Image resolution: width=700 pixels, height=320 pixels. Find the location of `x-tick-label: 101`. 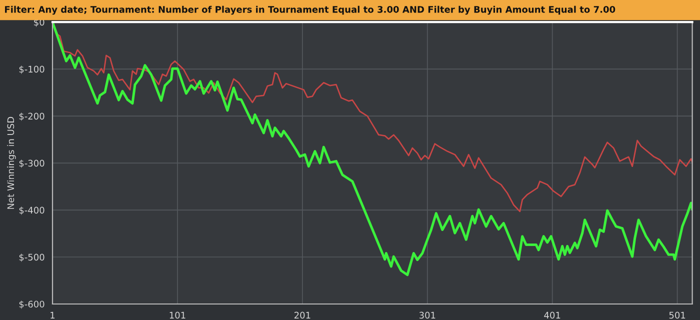

x-tick-label: 101 is located at coordinates (178, 315).